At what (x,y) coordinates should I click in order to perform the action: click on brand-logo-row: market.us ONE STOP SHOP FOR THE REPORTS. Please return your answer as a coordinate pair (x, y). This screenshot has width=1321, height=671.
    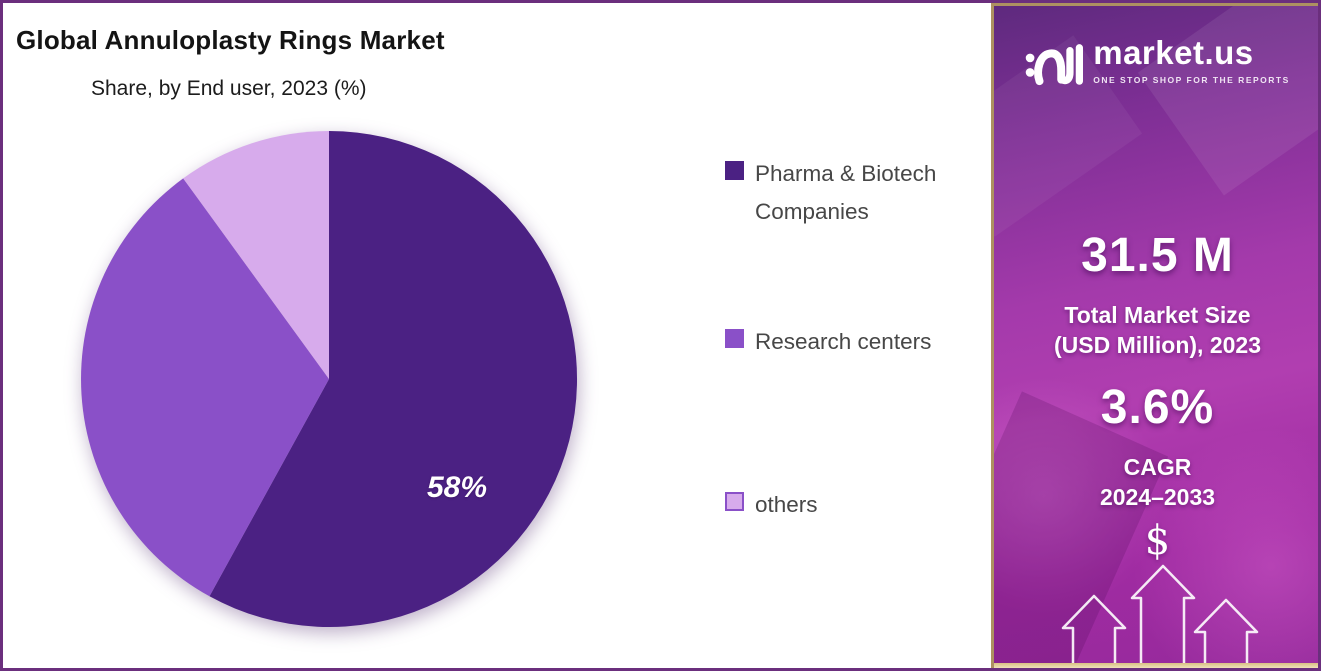
    Looking at the image, I should click on (1156, 61).